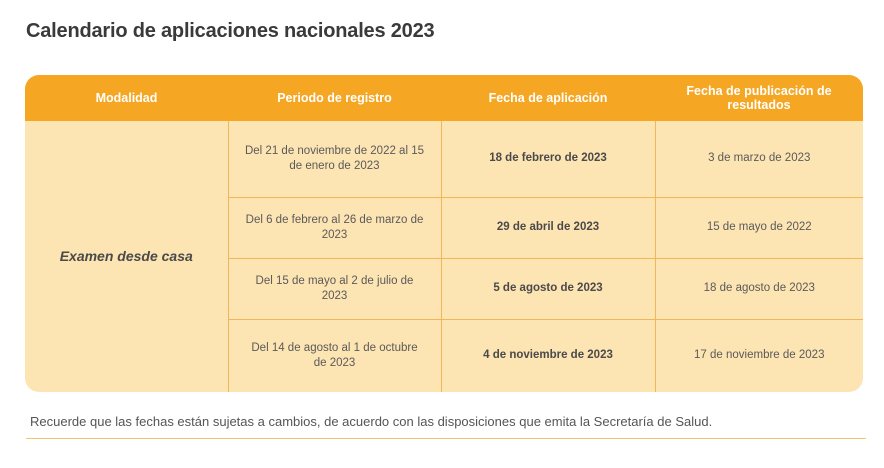 This screenshot has height=468, width=884. What do you see at coordinates (759, 98) in the screenshot?
I see `header-fecha-resultados: Fecha de publicación de resultados` at bounding box center [759, 98].